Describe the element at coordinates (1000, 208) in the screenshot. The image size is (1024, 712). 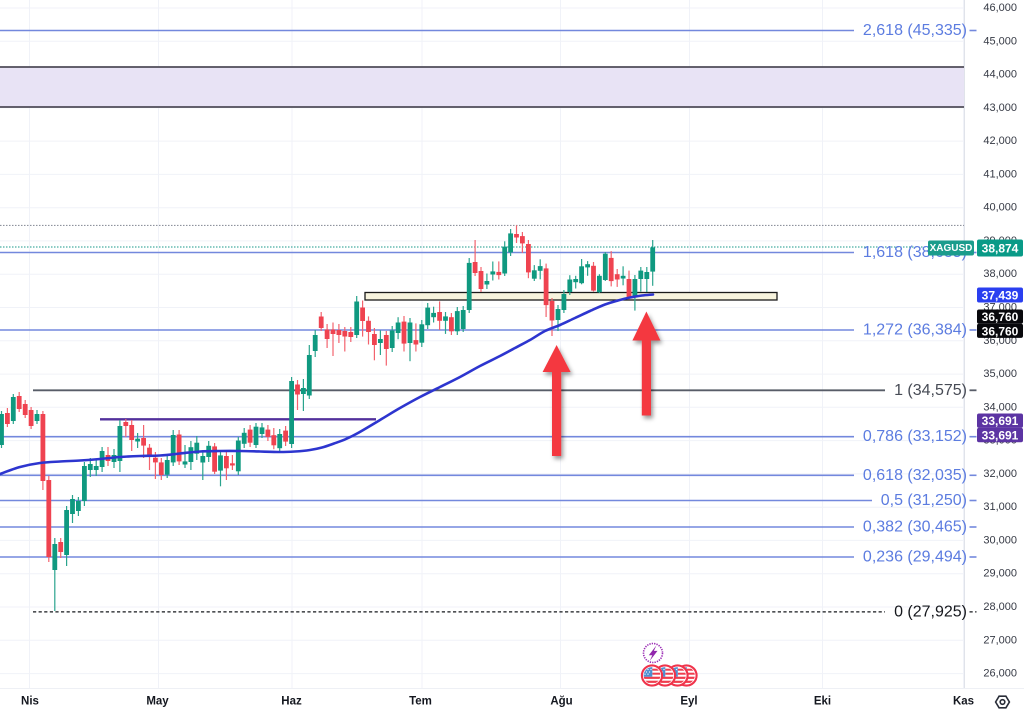
I see `svg-text: 40,000` at that location.